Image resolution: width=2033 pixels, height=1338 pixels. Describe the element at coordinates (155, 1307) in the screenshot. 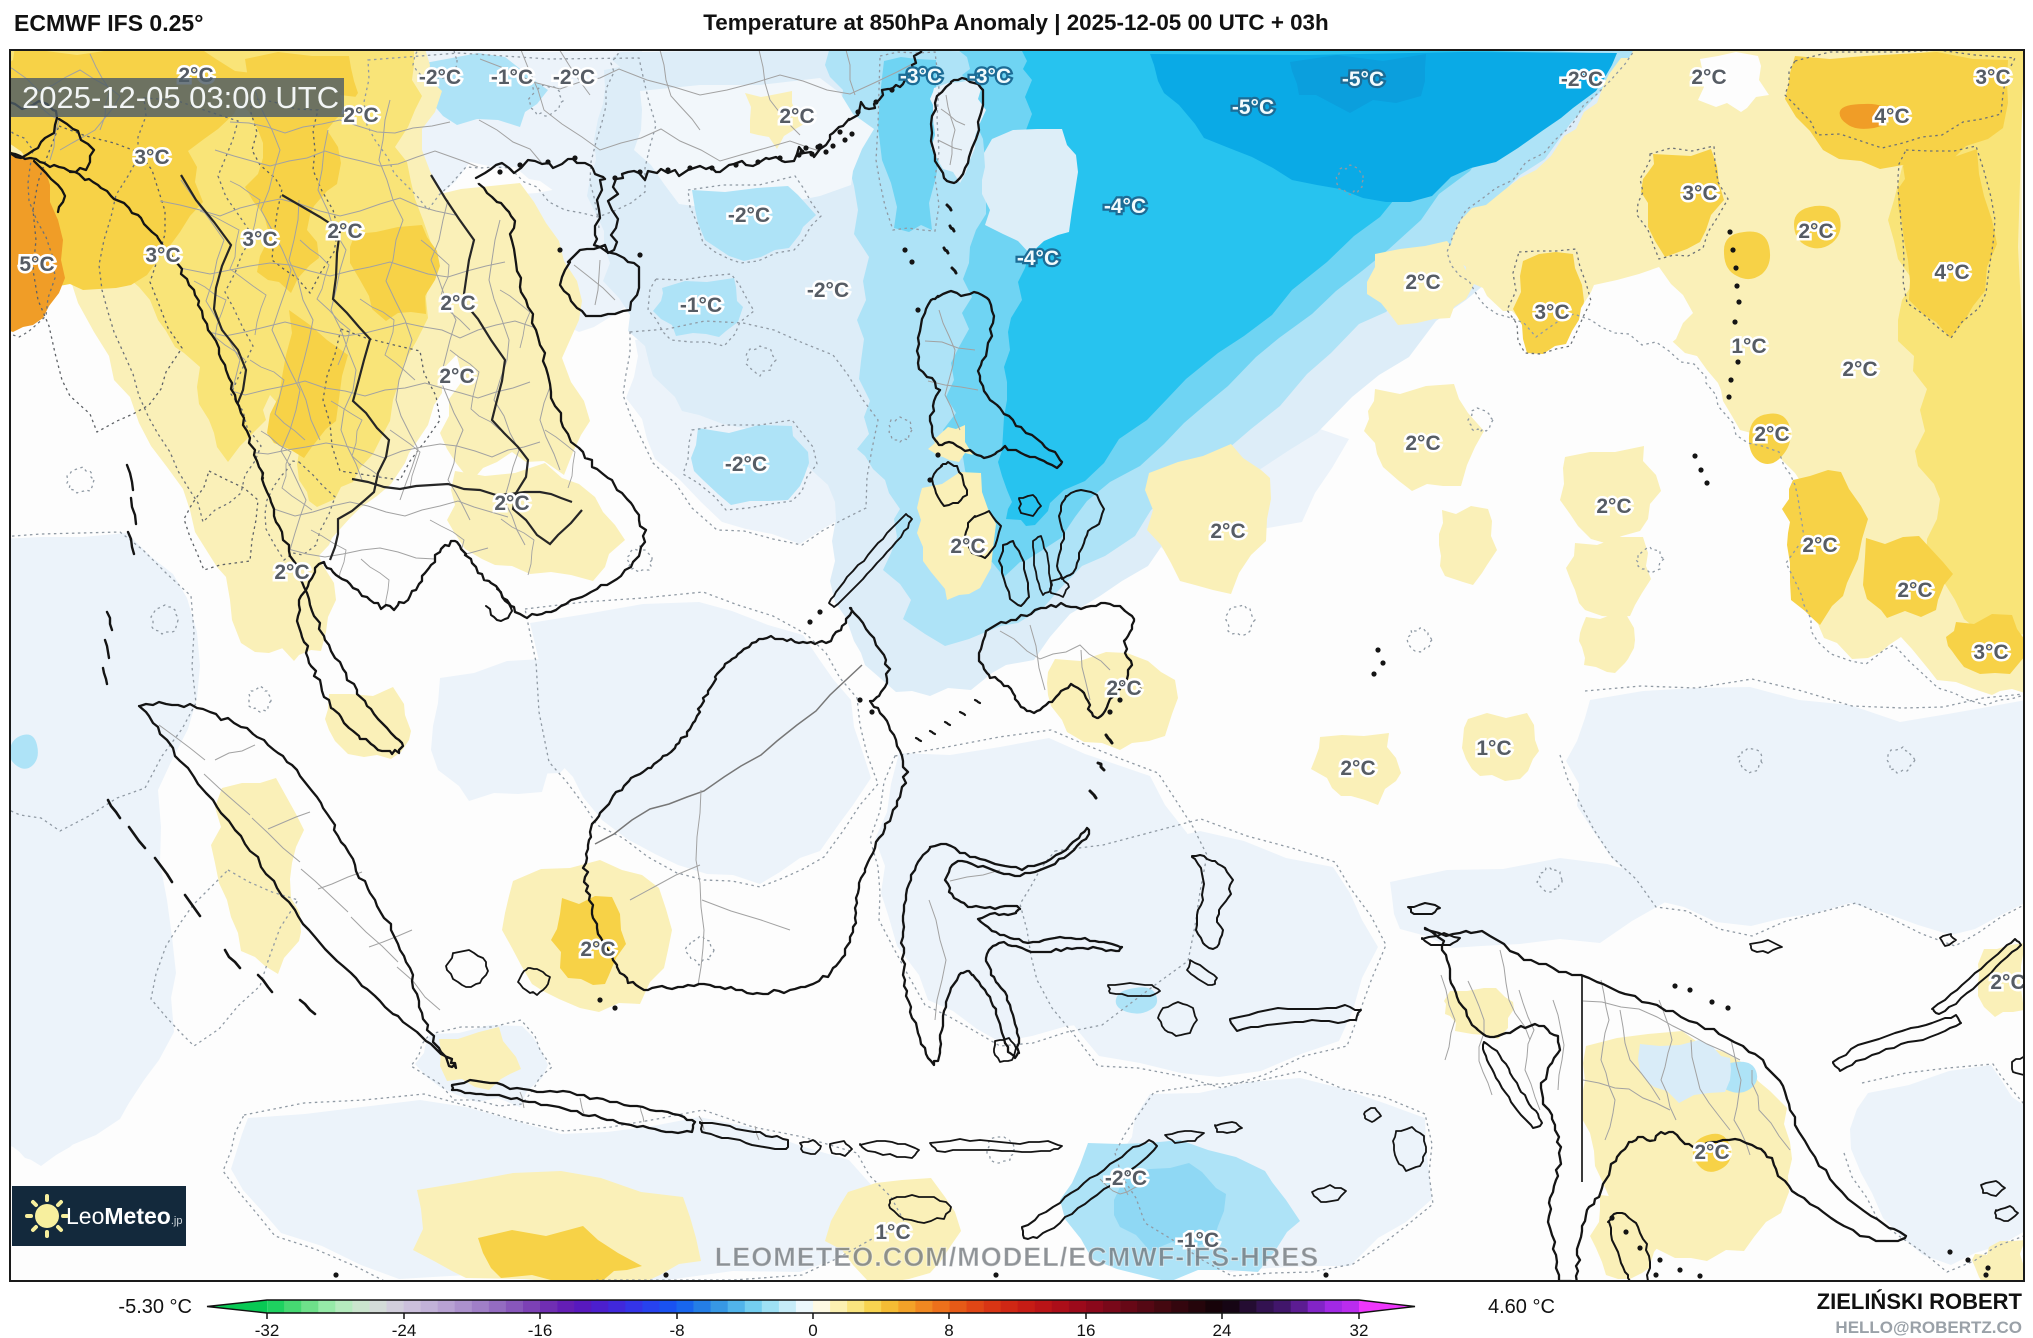

I see `svg-text: -5.30 °C` at that location.